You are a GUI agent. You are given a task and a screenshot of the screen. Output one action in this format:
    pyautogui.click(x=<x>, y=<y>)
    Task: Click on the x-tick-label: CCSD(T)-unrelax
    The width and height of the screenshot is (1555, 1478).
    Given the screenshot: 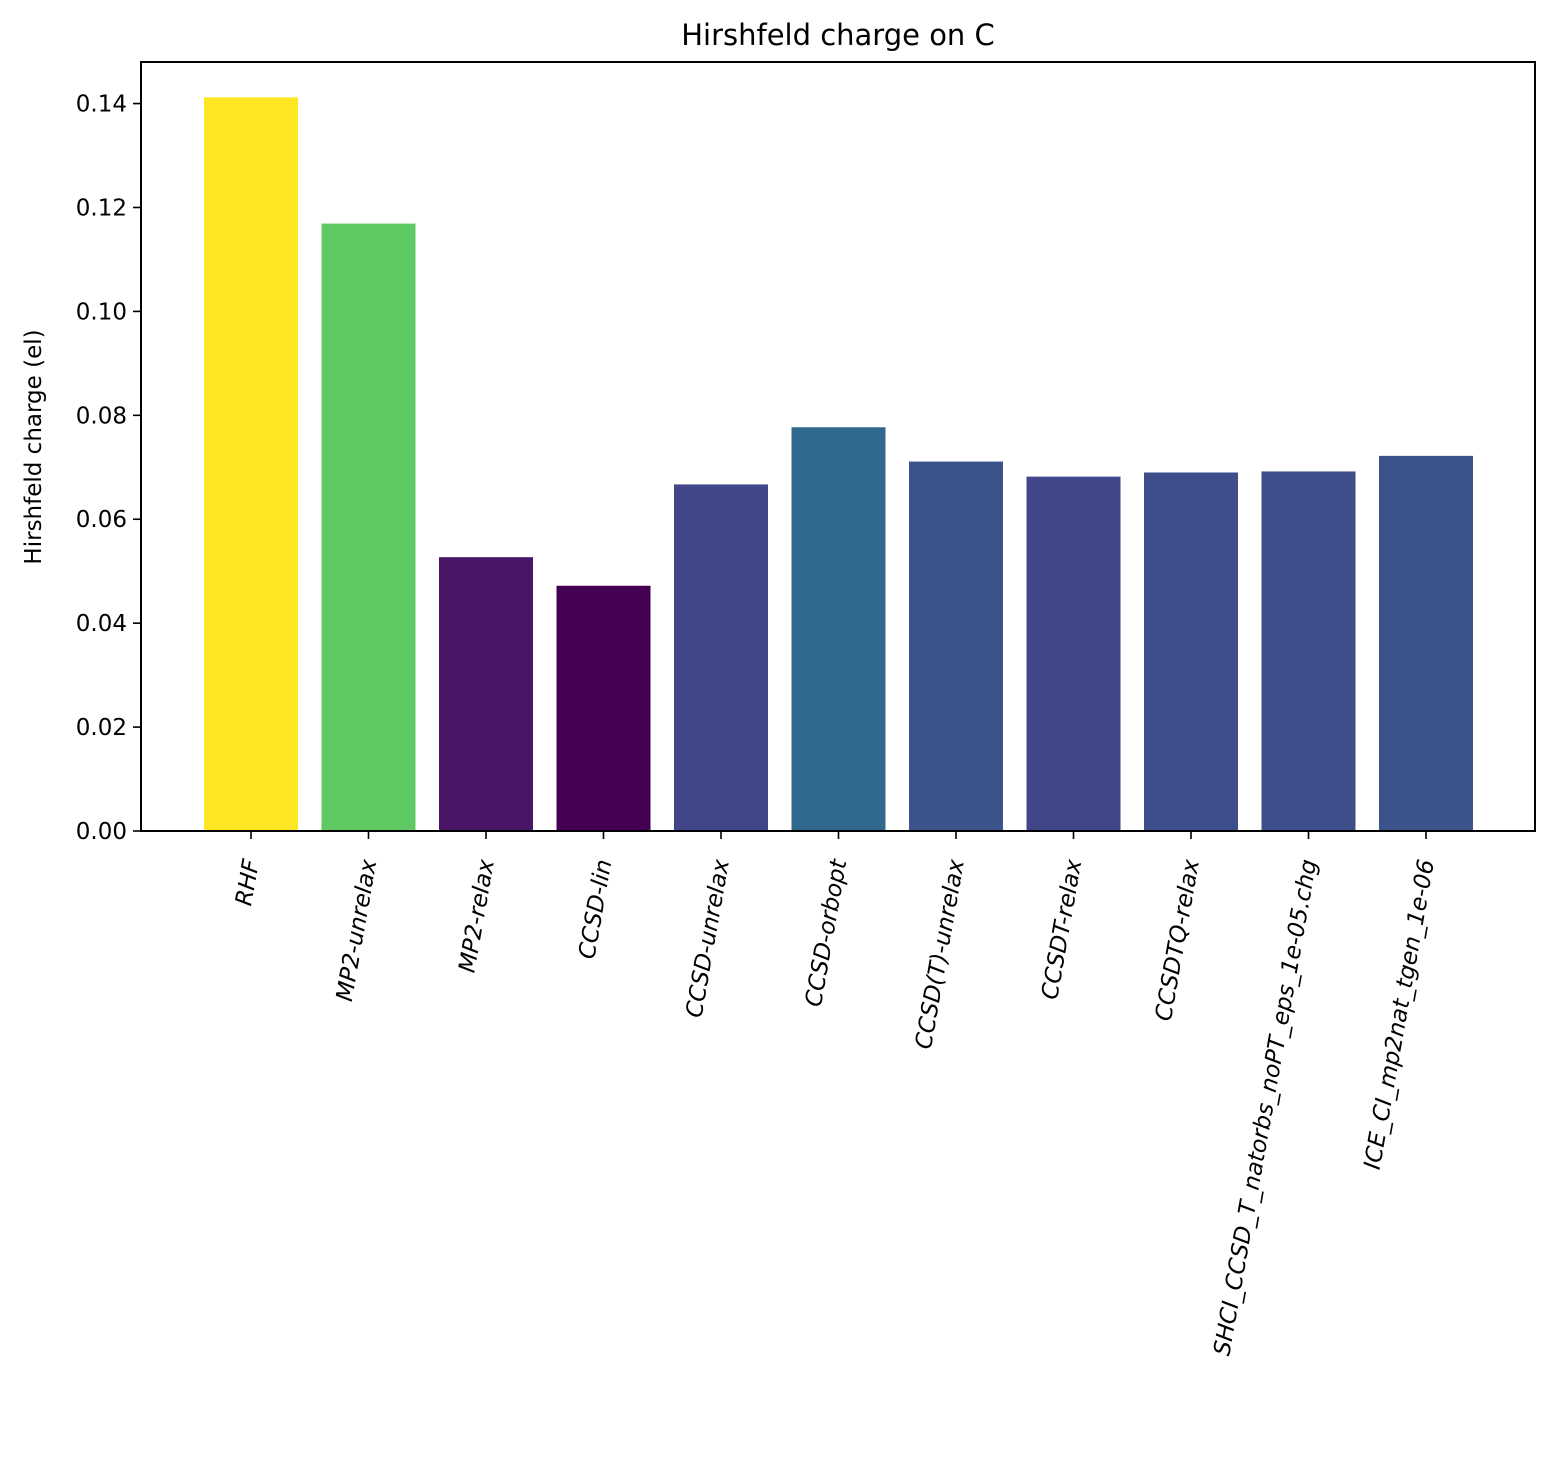 What is the action you would take?
    pyautogui.click(x=940, y=954)
    